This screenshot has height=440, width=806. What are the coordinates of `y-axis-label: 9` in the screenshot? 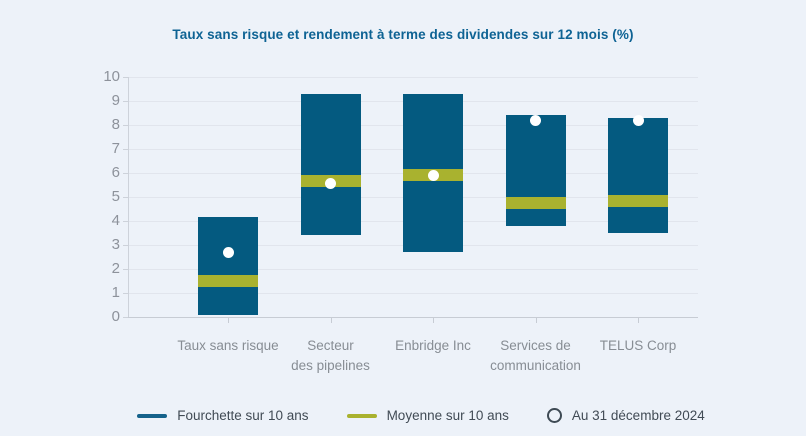 It's located at (115, 100).